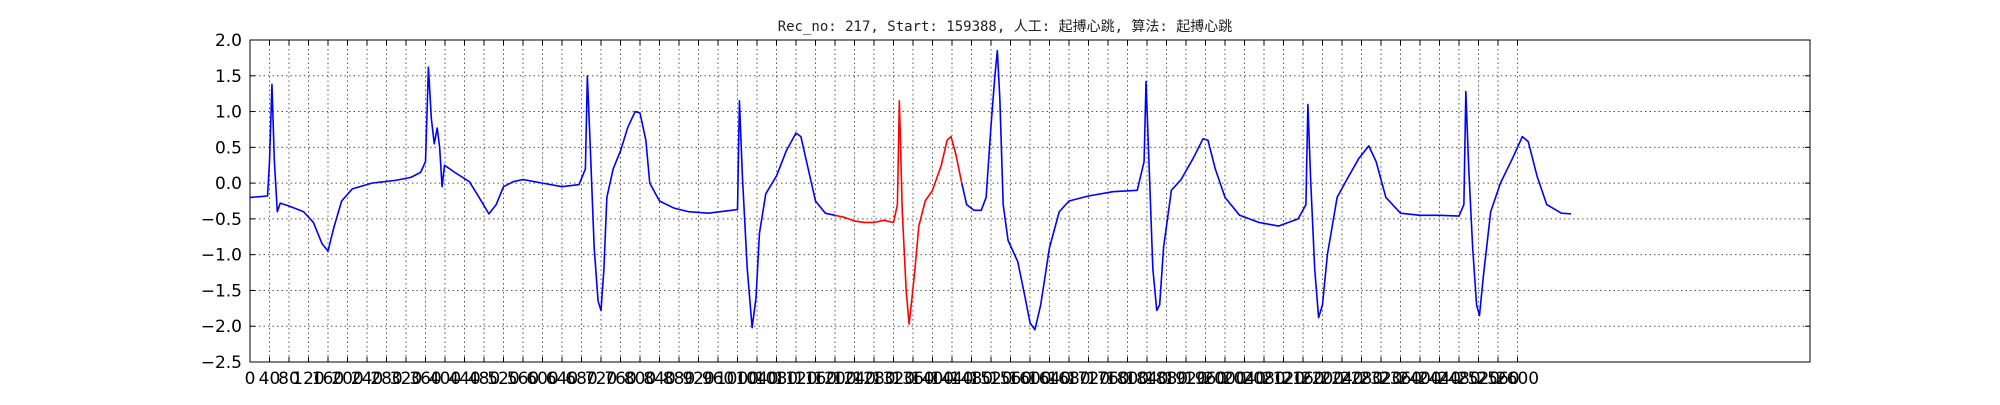 The width and height of the screenshot is (2000, 405). Describe the element at coordinates (289, 379) in the screenshot. I see `x-tick-label: 80` at that location.